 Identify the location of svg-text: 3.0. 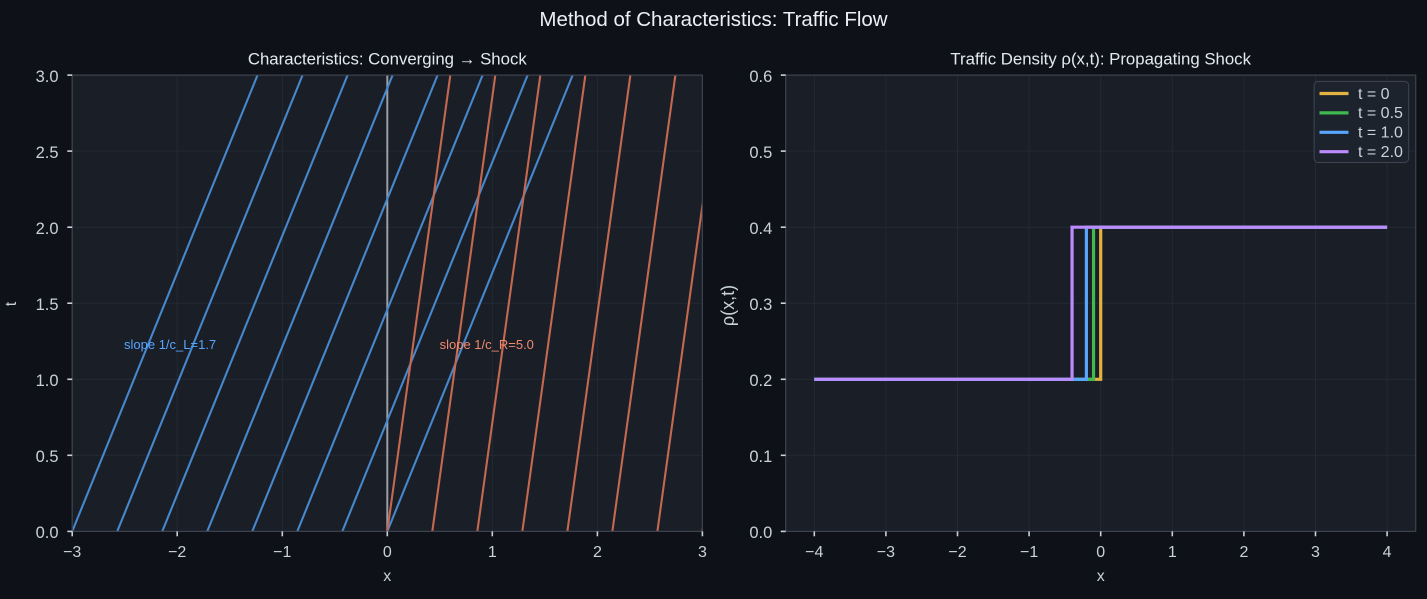
(47, 77).